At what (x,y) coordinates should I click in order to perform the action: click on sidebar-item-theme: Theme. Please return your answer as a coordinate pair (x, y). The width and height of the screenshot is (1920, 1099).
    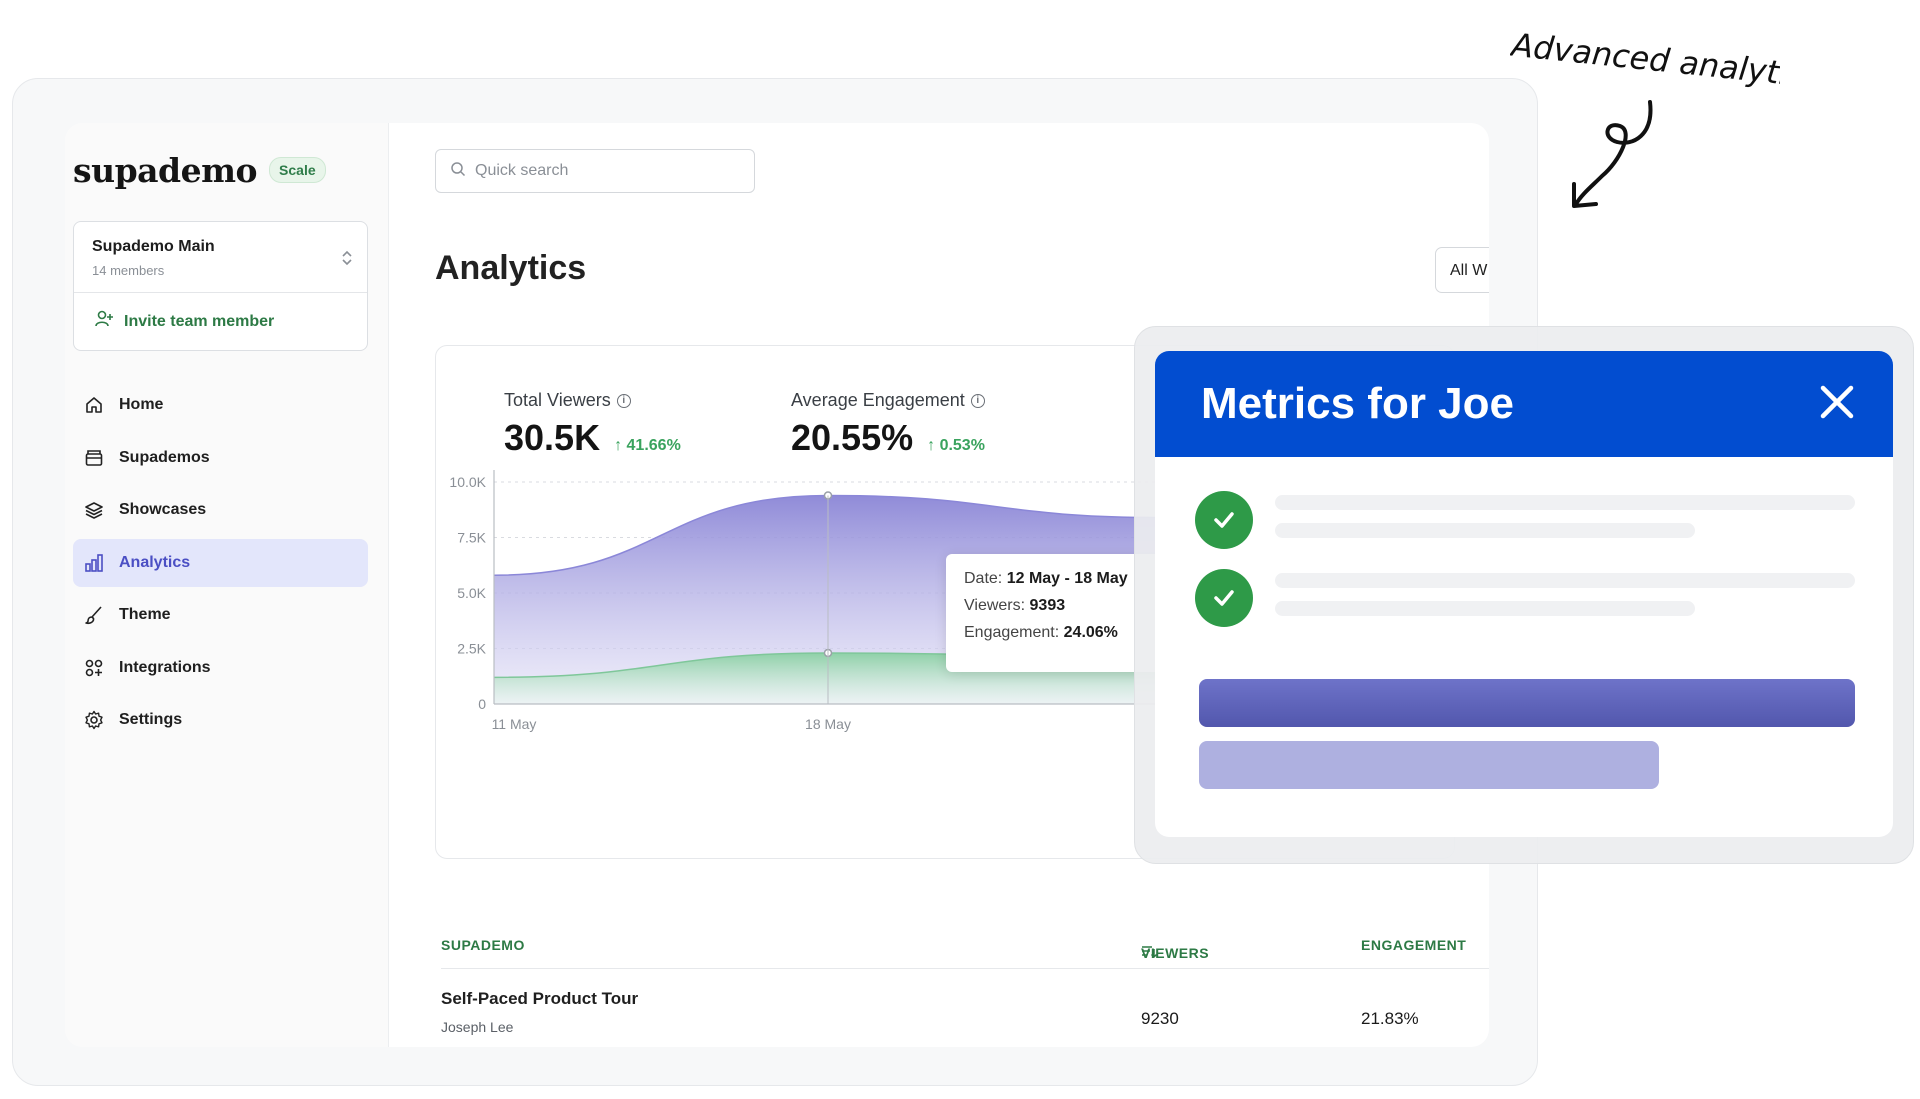
    Looking at the image, I should click on (220, 615).